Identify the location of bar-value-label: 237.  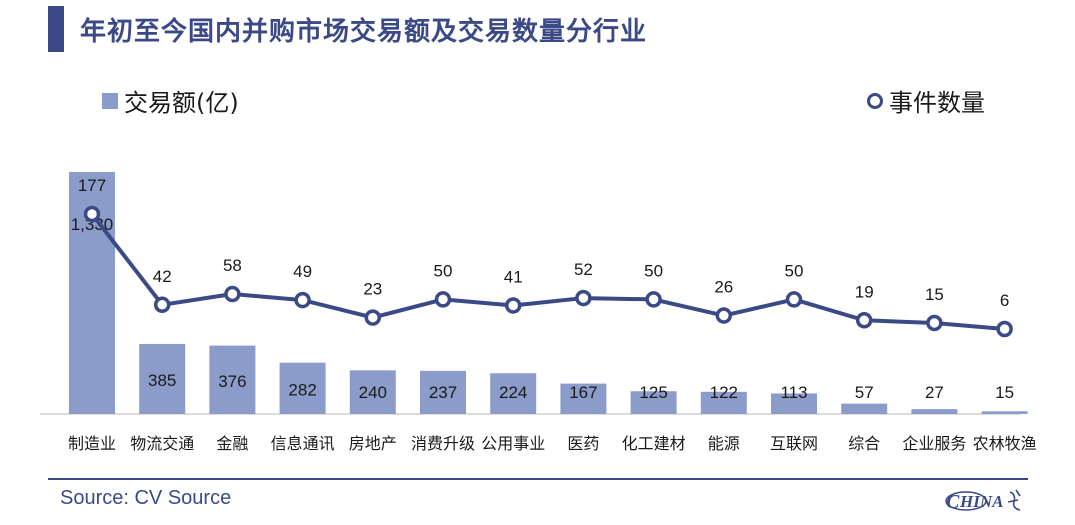
(443, 392).